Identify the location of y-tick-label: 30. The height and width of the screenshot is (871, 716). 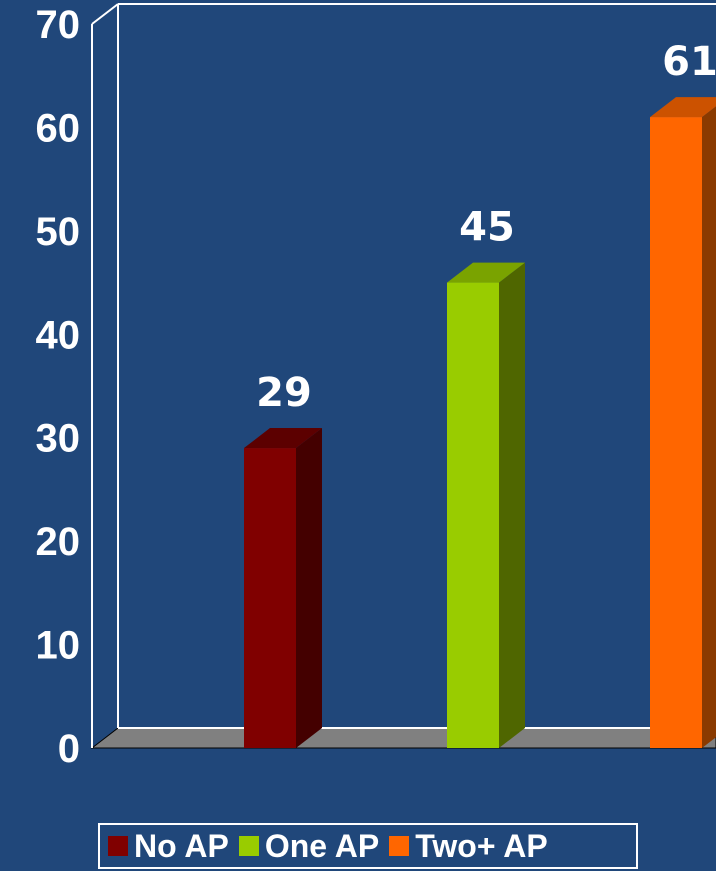
(58, 439).